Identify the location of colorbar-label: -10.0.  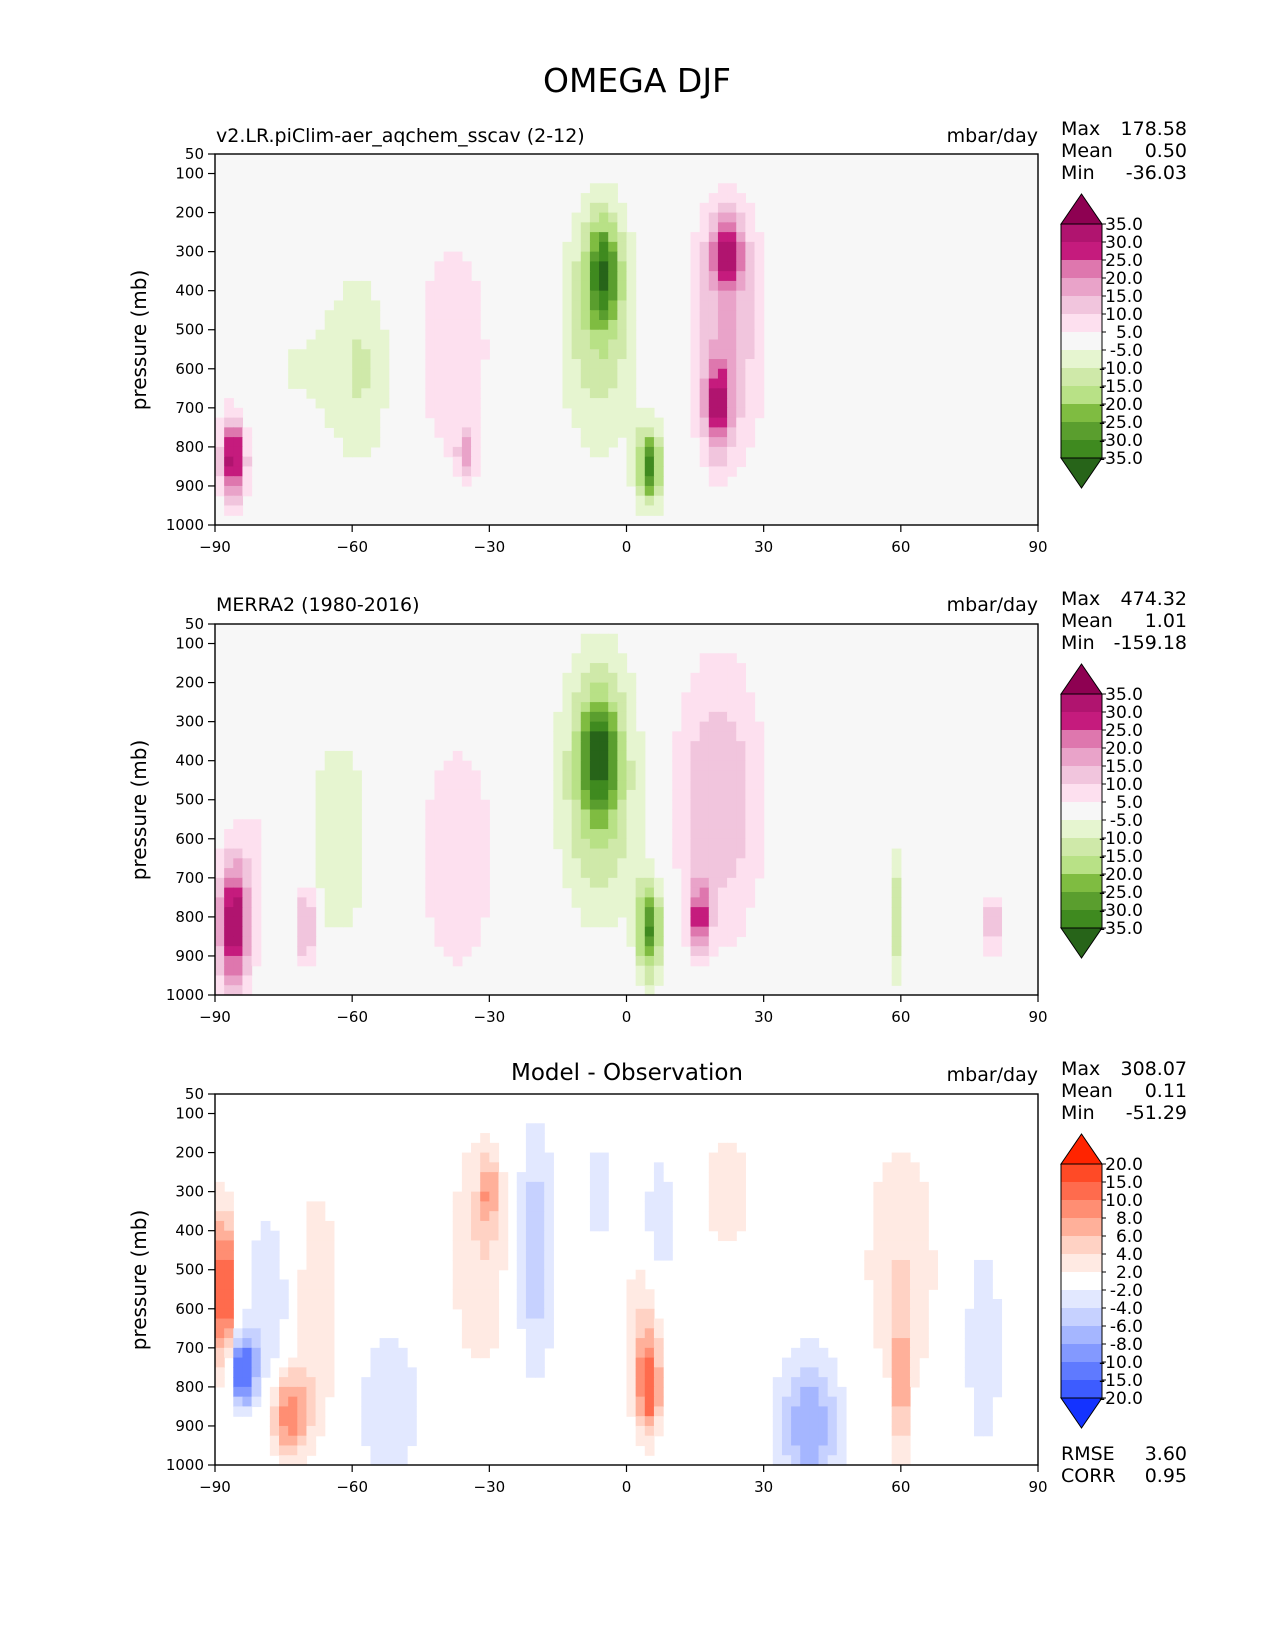
(1121, 369).